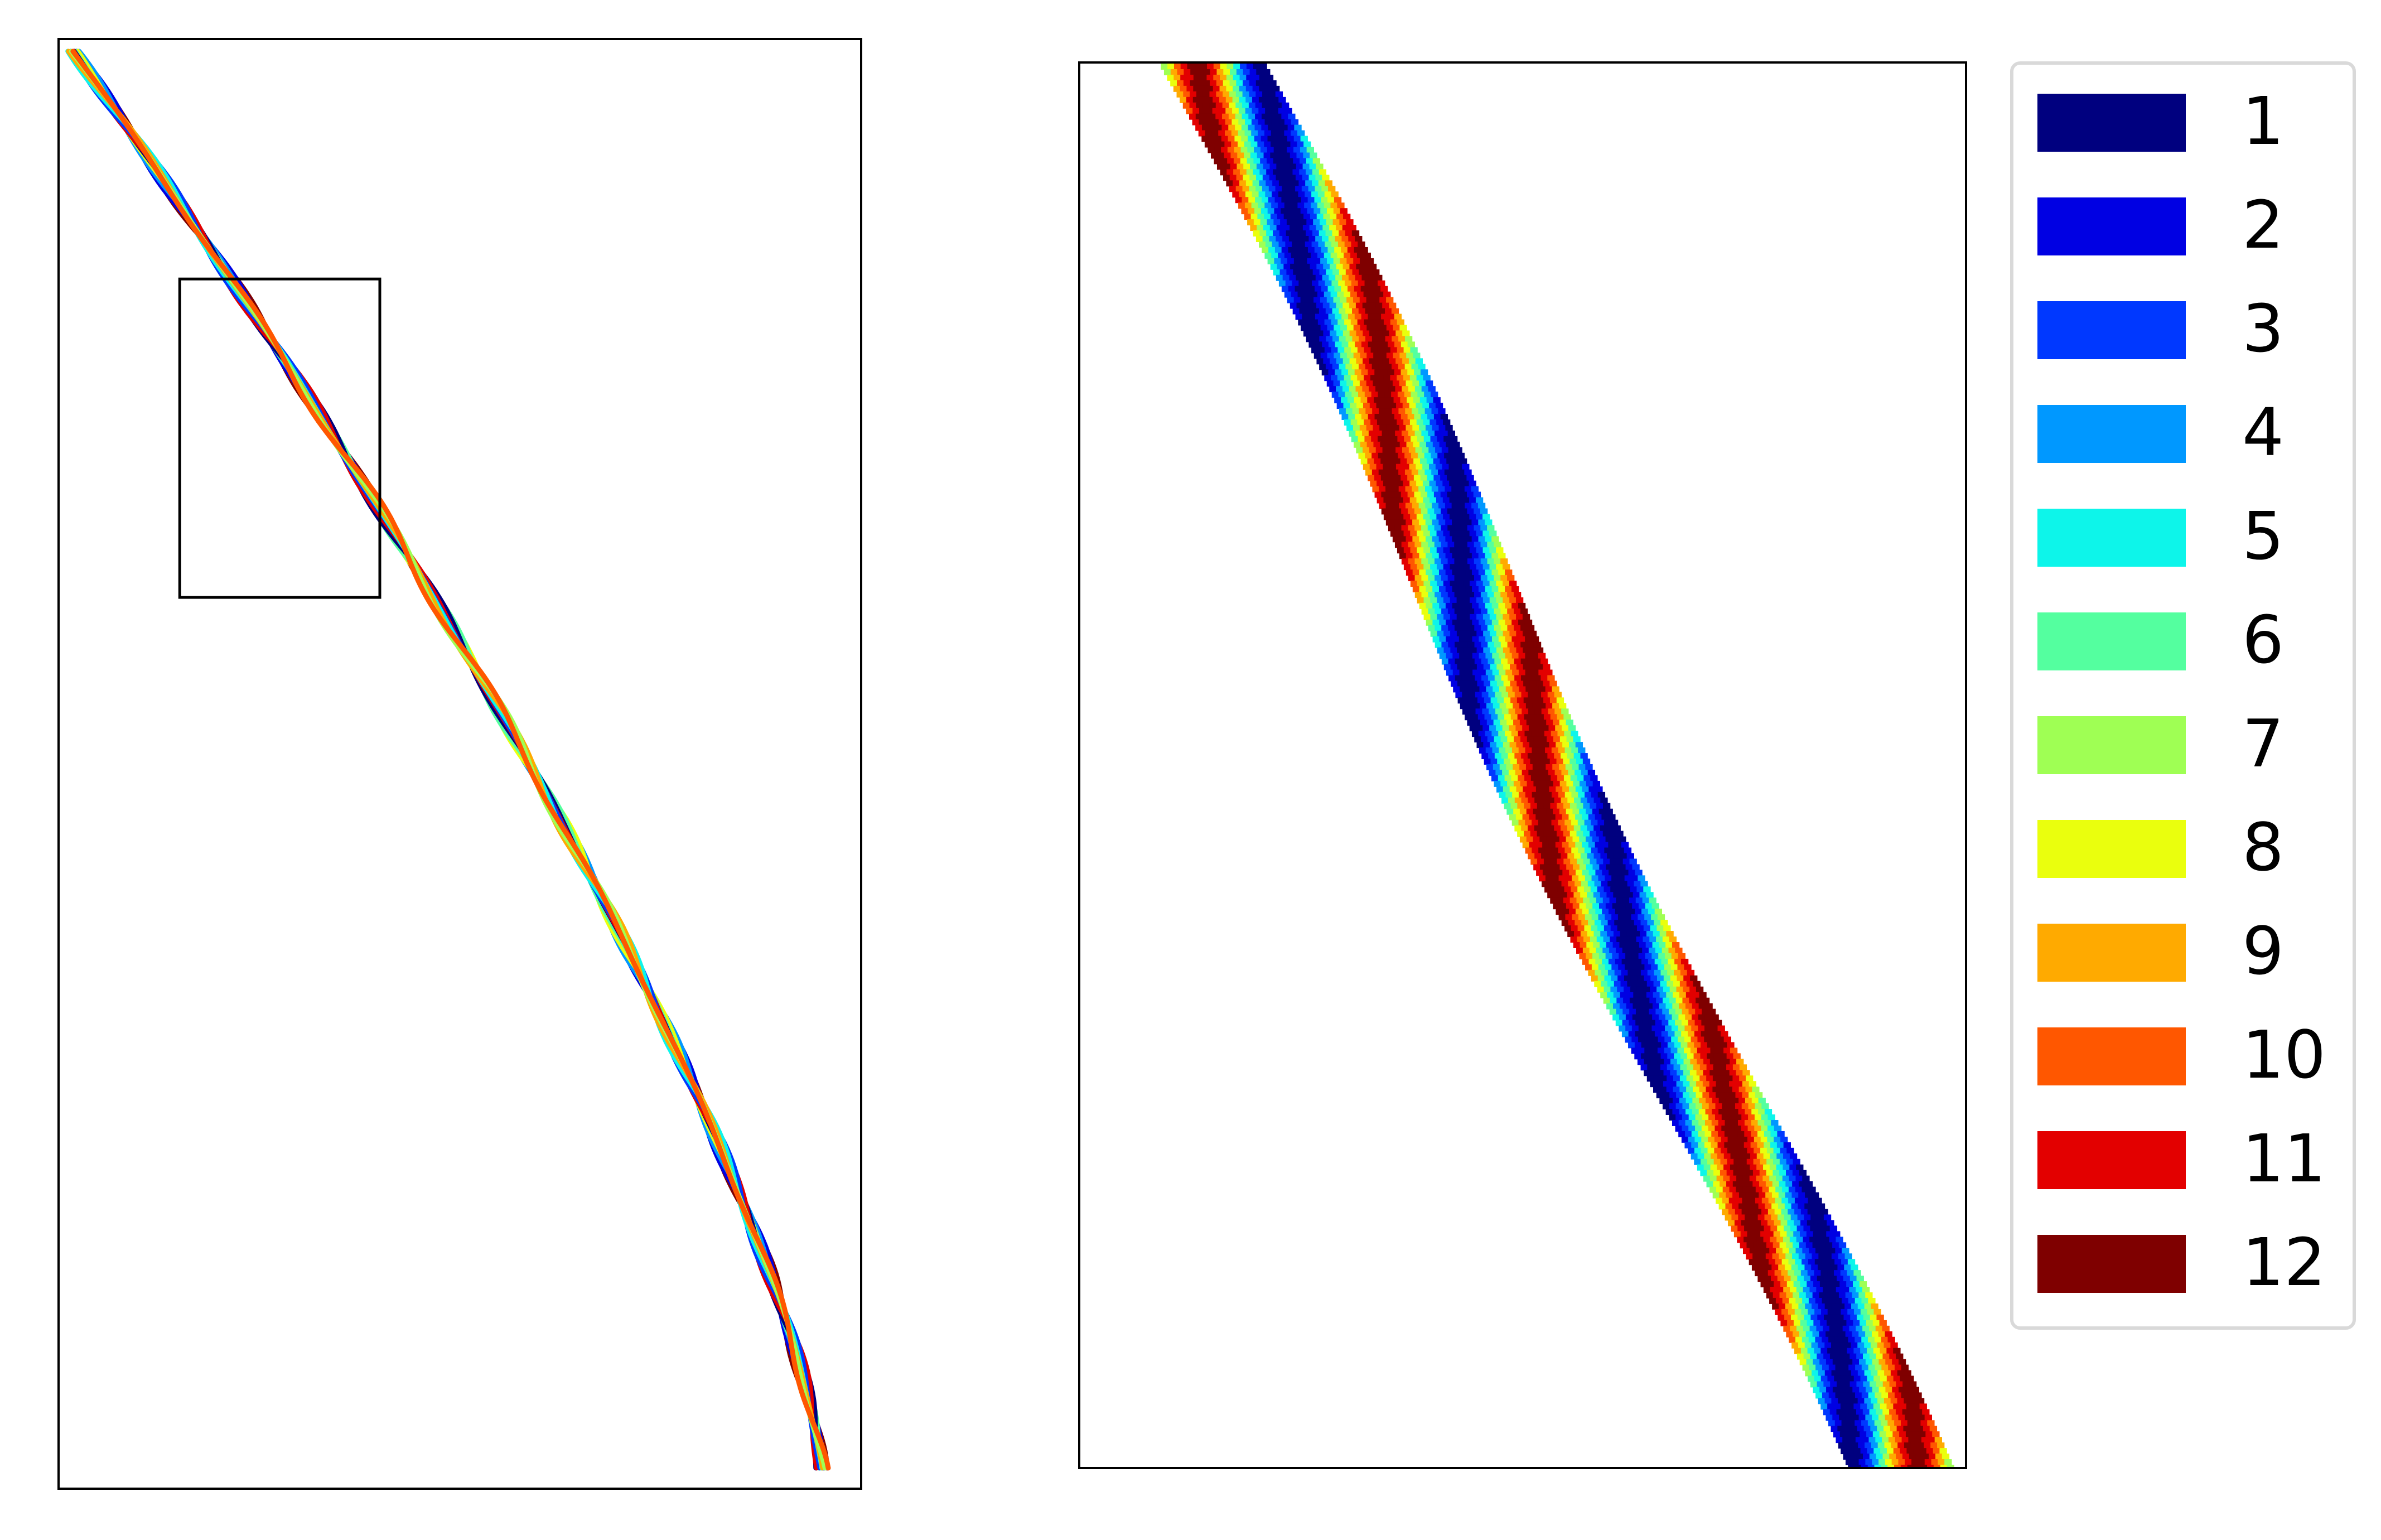  What do you see at coordinates (2111, 123) in the screenshot?
I see `legend-swatch` at bounding box center [2111, 123].